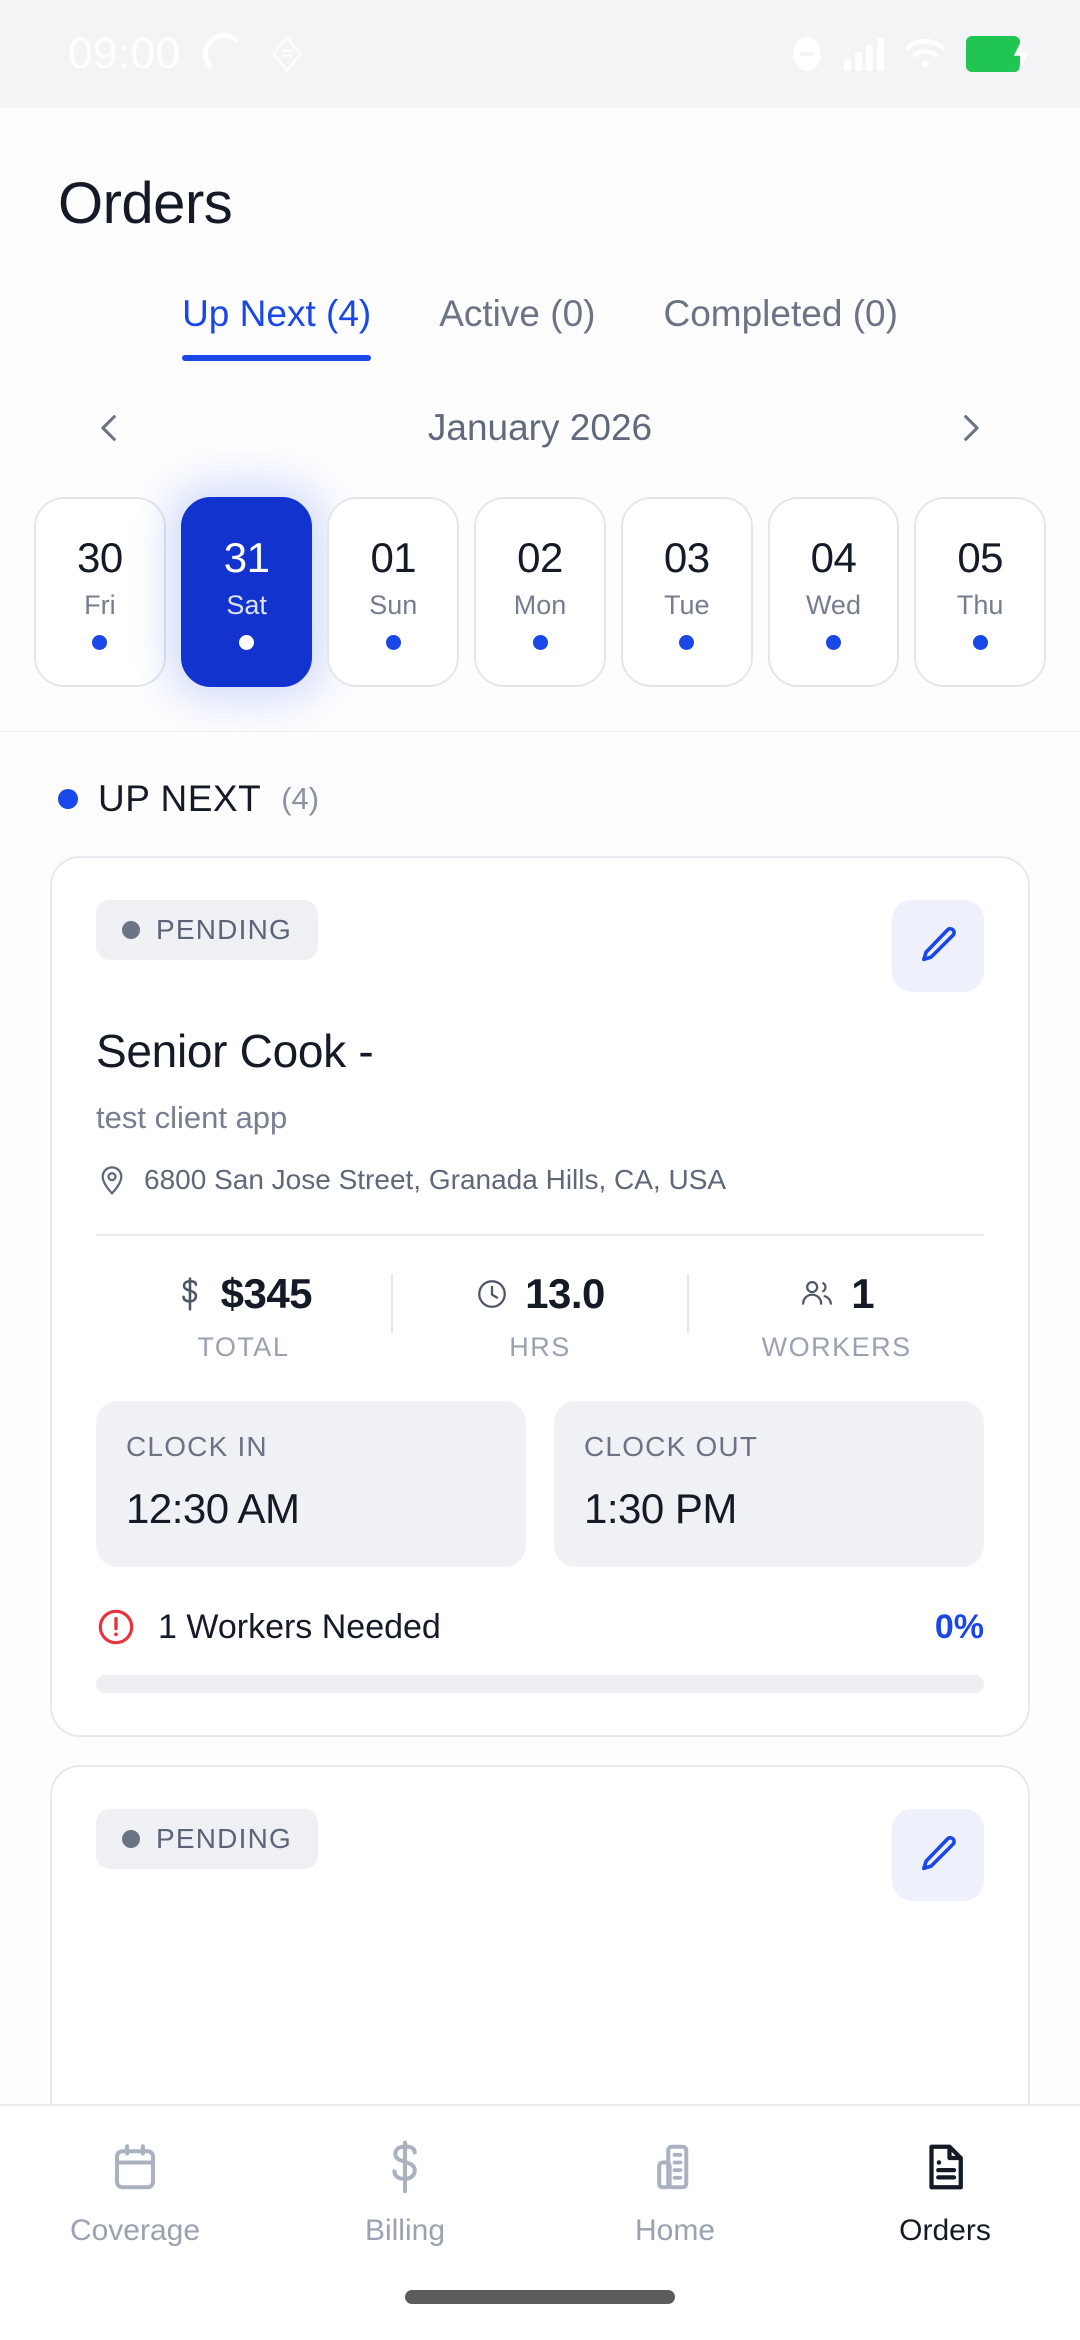 Image resolution: width=1080 pixels, height=2340 pixels. What do you see at coordinates (266, 1293) in the screenshot?
I see `stat-total-value: $345` at bounding box center [266, 1293].